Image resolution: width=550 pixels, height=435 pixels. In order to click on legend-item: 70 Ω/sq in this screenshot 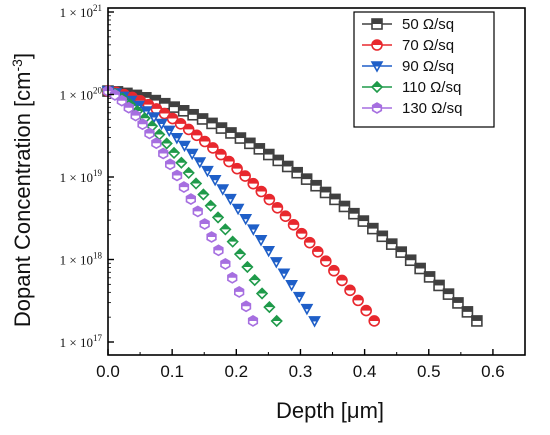, I will do `click(408, 45)`.